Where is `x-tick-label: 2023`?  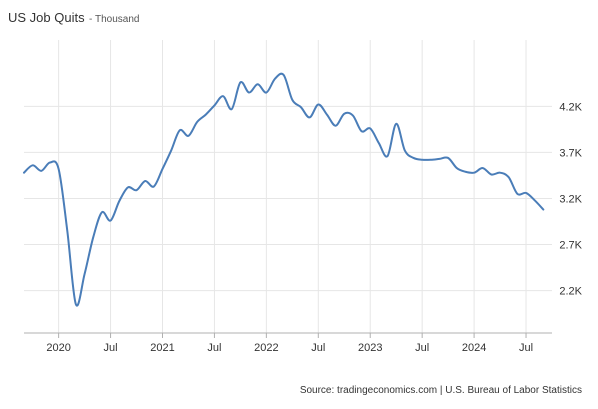 x-tick-label: 2023 is located at coordinates (370, 348).